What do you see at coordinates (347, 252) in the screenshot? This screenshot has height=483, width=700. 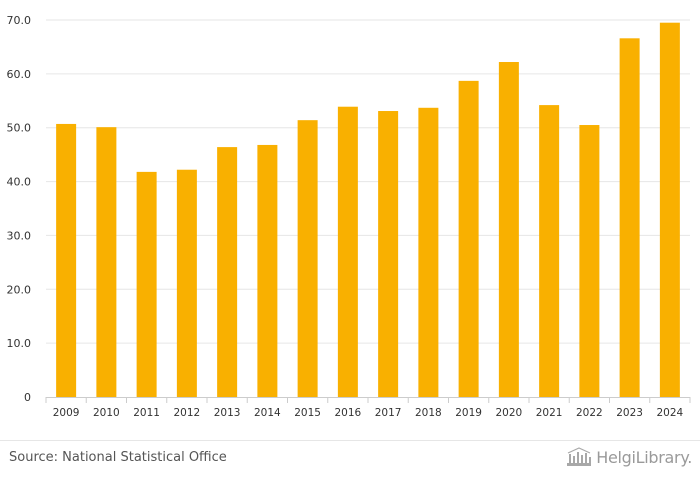 I see `bar-2016` at bounding box center [347, 252].